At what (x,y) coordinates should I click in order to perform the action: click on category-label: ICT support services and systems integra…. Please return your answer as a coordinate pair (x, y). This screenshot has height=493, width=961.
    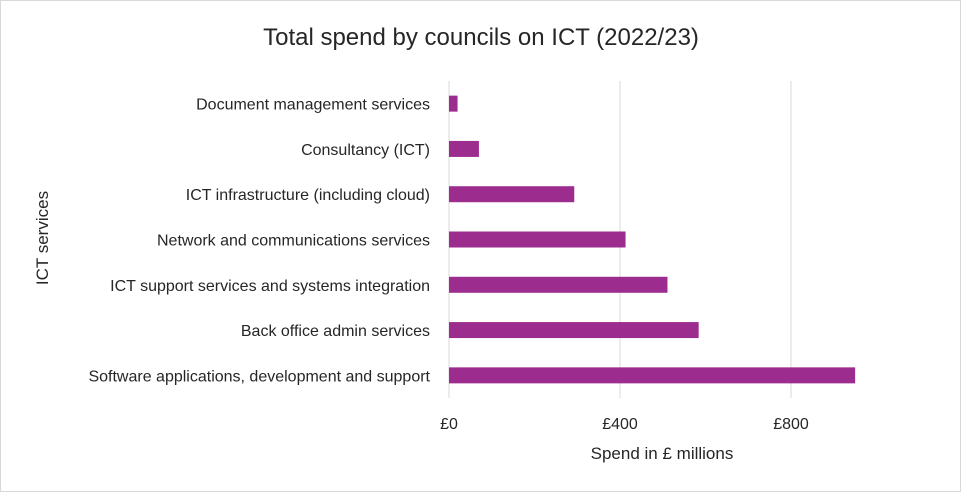
    Looking at the image, I should click on (270, 286).